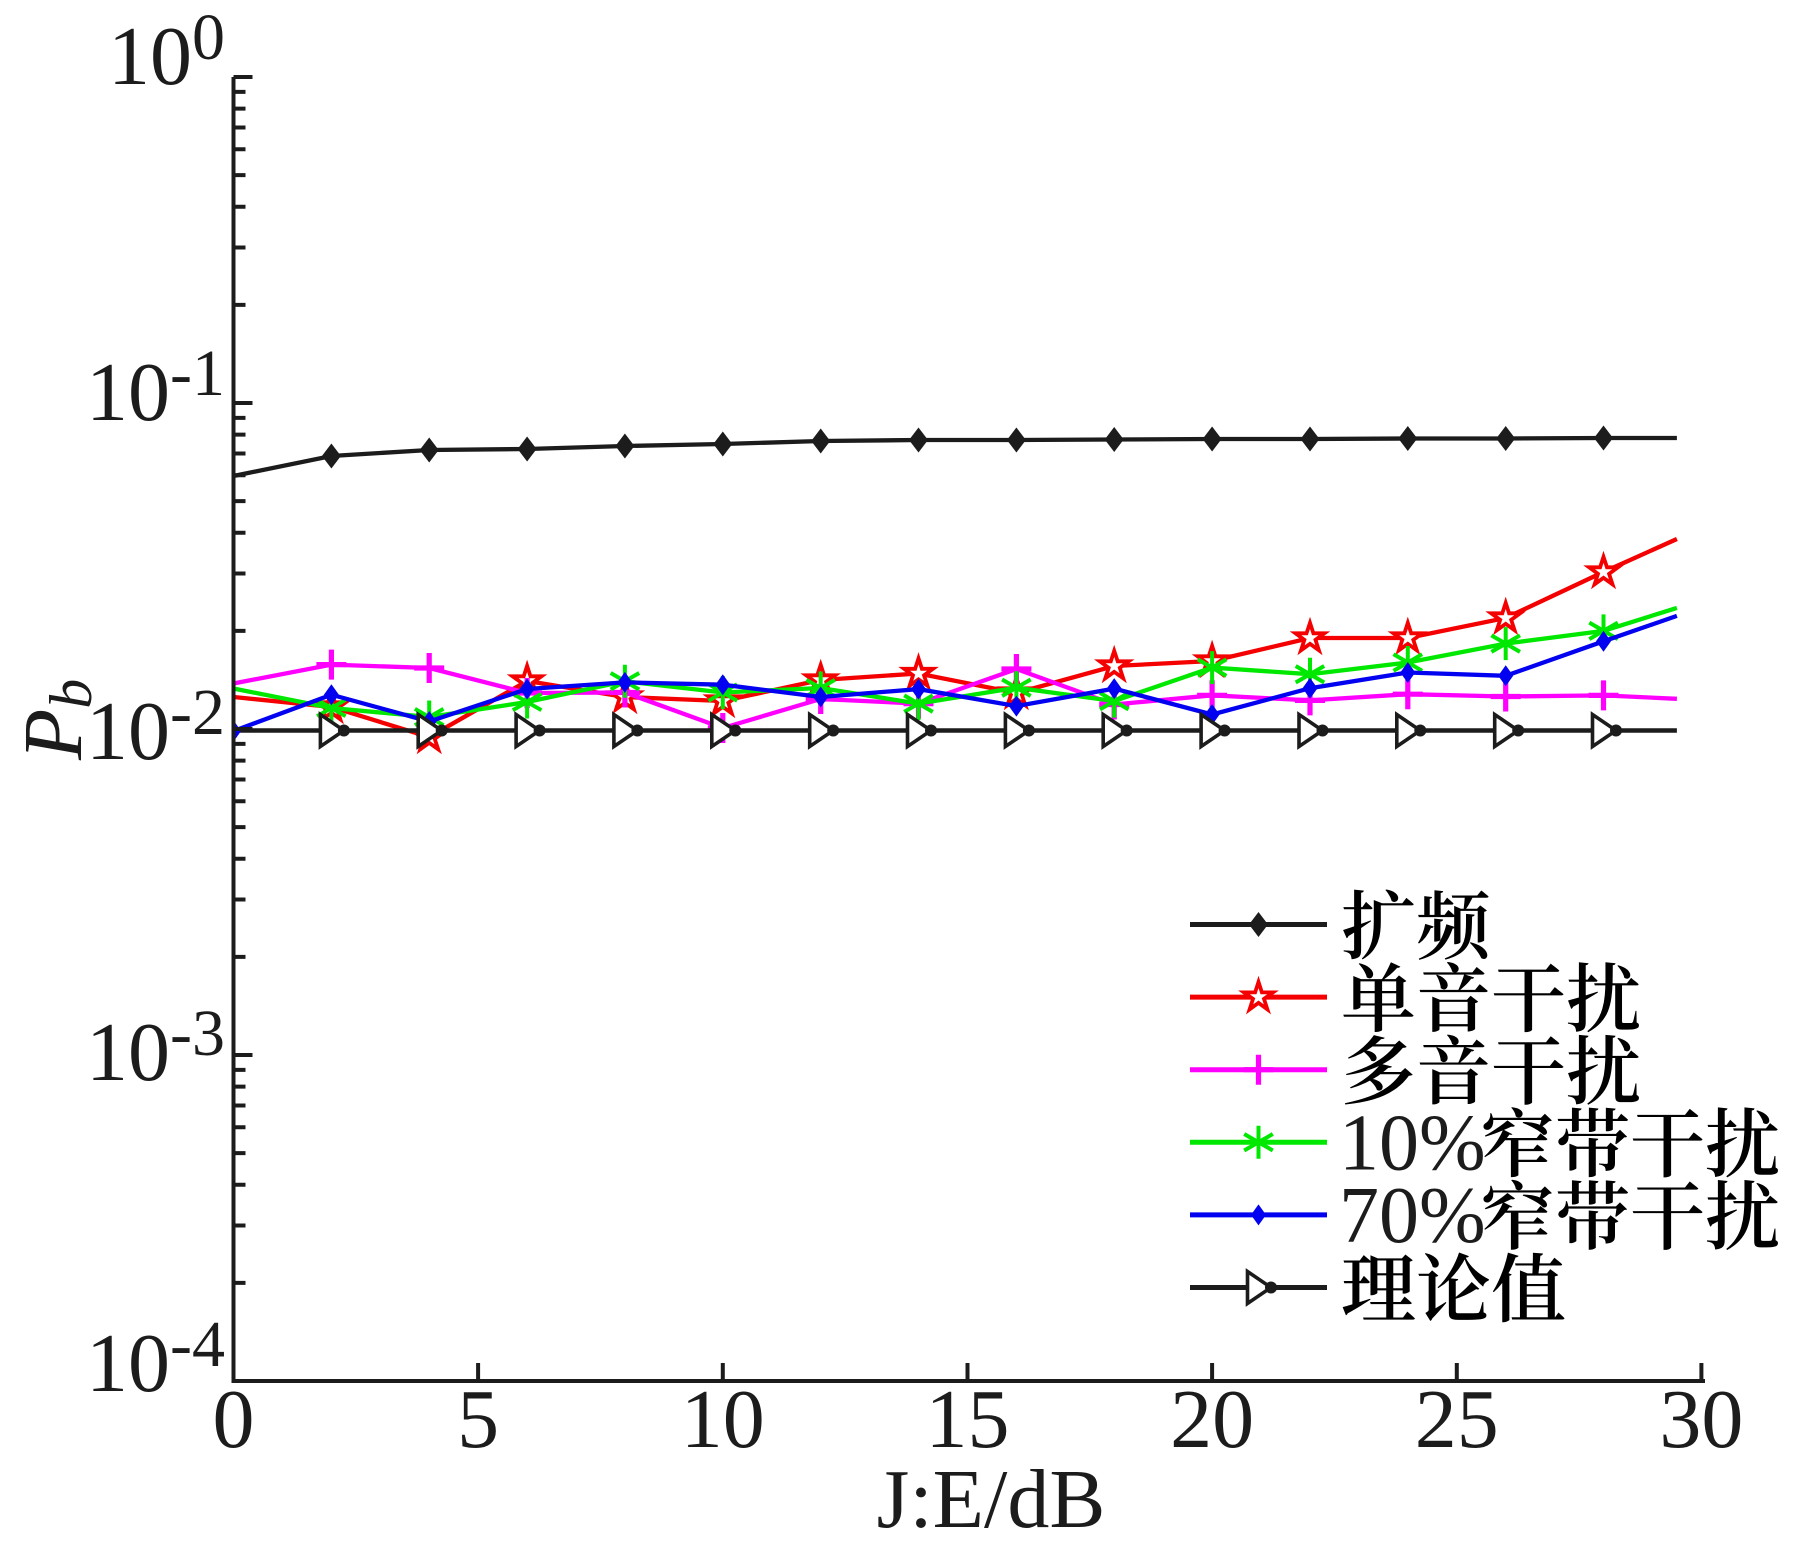 This screenshot has height=1546, width=1793. Describe the element at coordinates (1457, 1419) in the screenshot. I see `svg-text: 25` at that location.